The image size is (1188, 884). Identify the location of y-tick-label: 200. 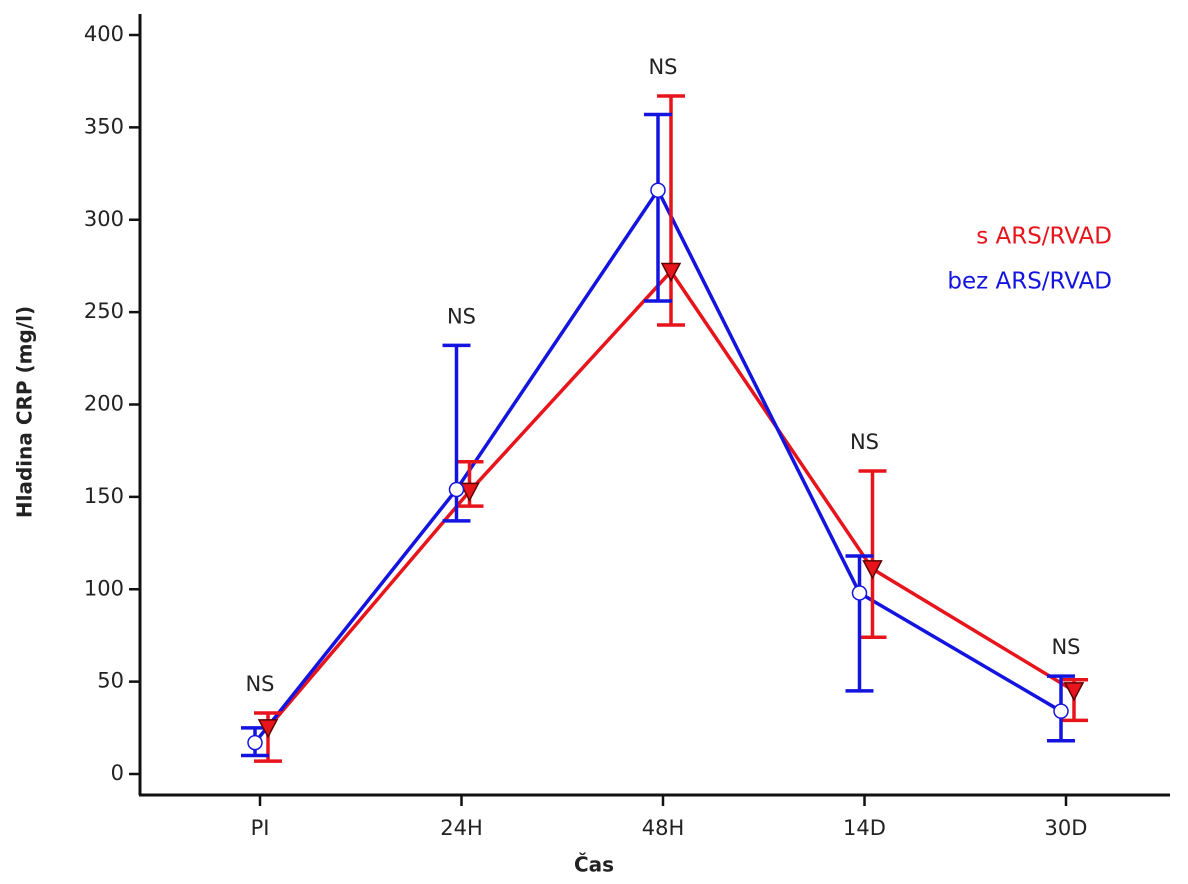
(104, 404).